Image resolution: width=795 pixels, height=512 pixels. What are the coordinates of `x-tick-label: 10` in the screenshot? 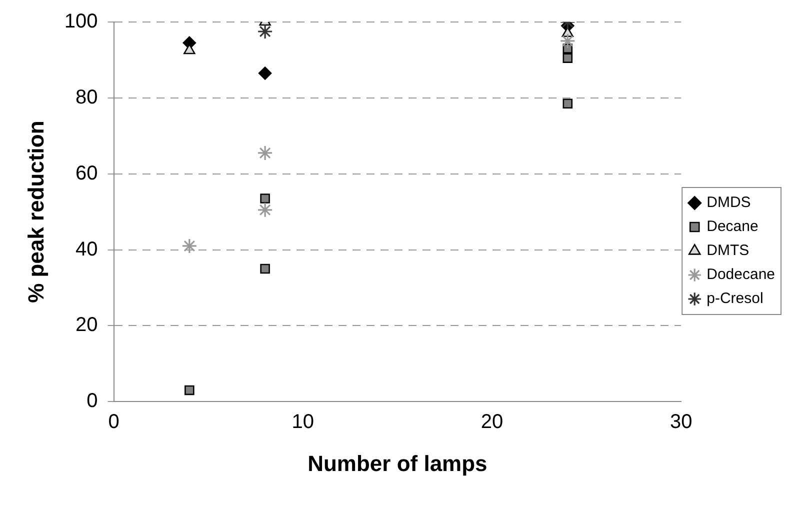 It's located at (303, 422).